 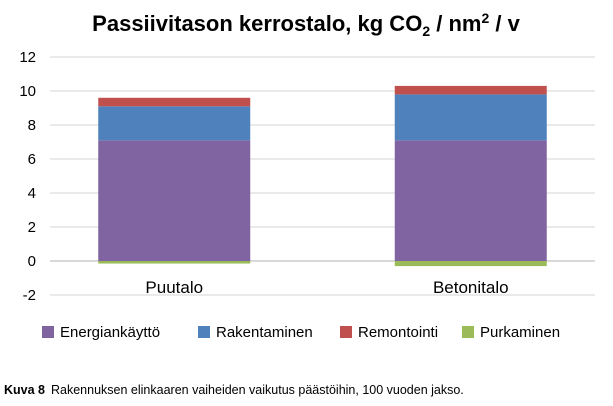 What do you see at coordinates (471, 287) in the screenshot?
I see `x-tick-label: Betonitalo` at bounding box center [471, 287].